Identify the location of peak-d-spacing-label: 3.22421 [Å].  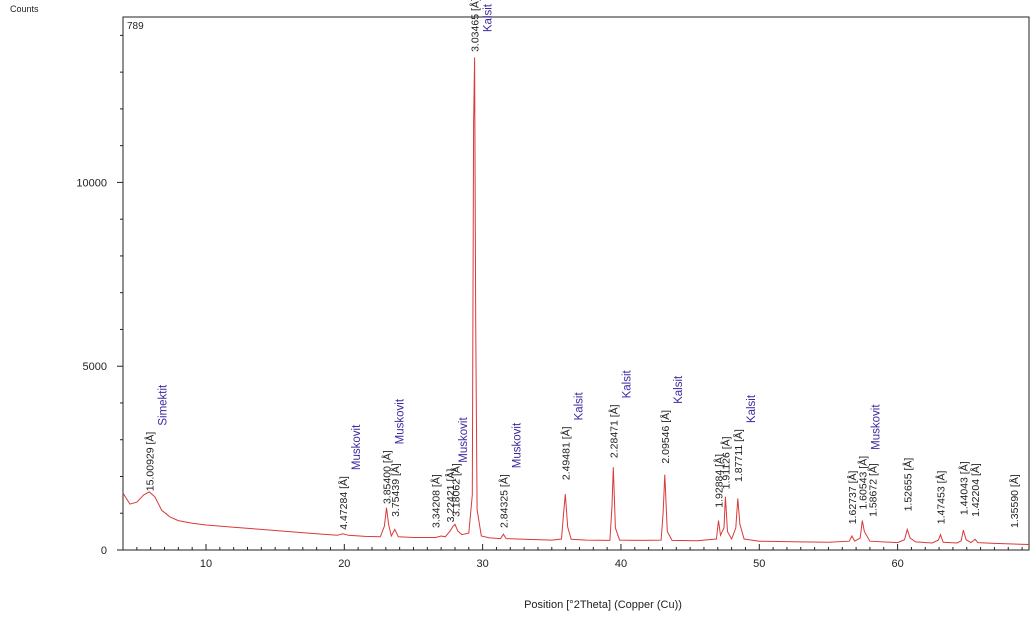
(450, 496).